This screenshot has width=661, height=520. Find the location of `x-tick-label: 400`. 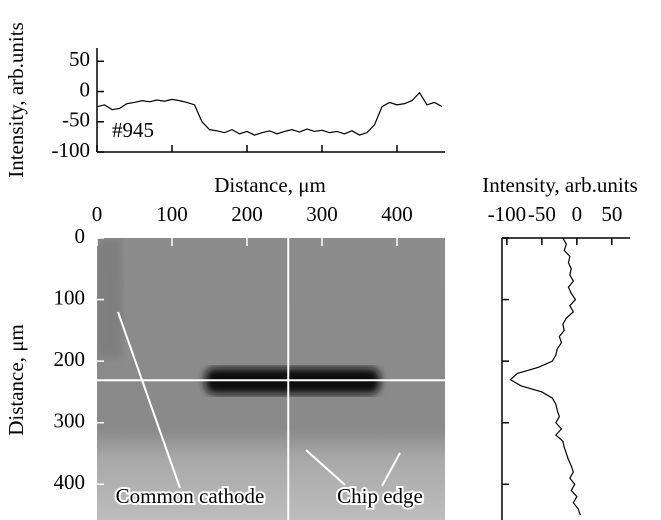

x-tick-label: 400 is located at coordinates (397, 214).